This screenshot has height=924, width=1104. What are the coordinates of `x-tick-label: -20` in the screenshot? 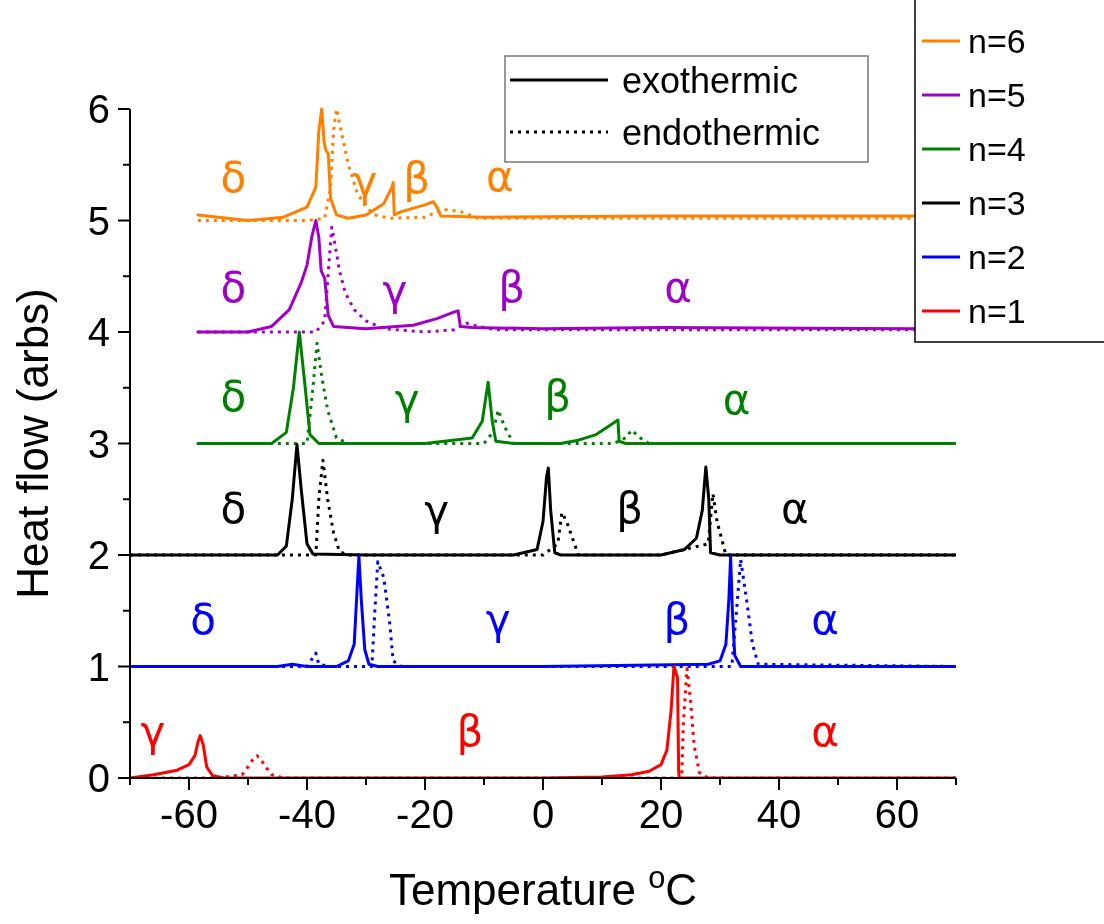 It's located at (425, 814).